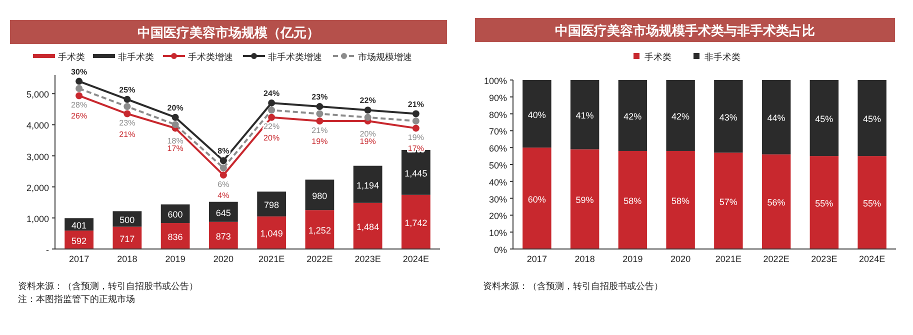  I want to click on data-label: 645, so click(223, 213).